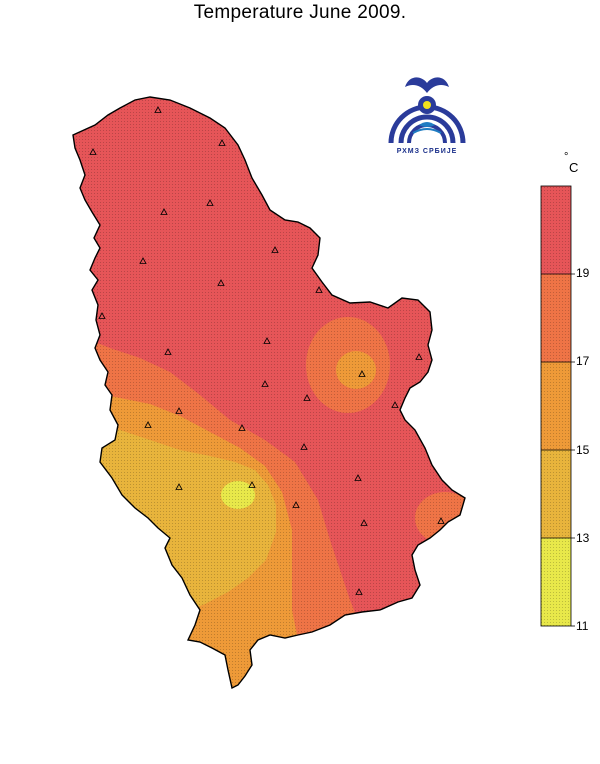  I want to click on legend-label-11: 11, so click(582, 626).